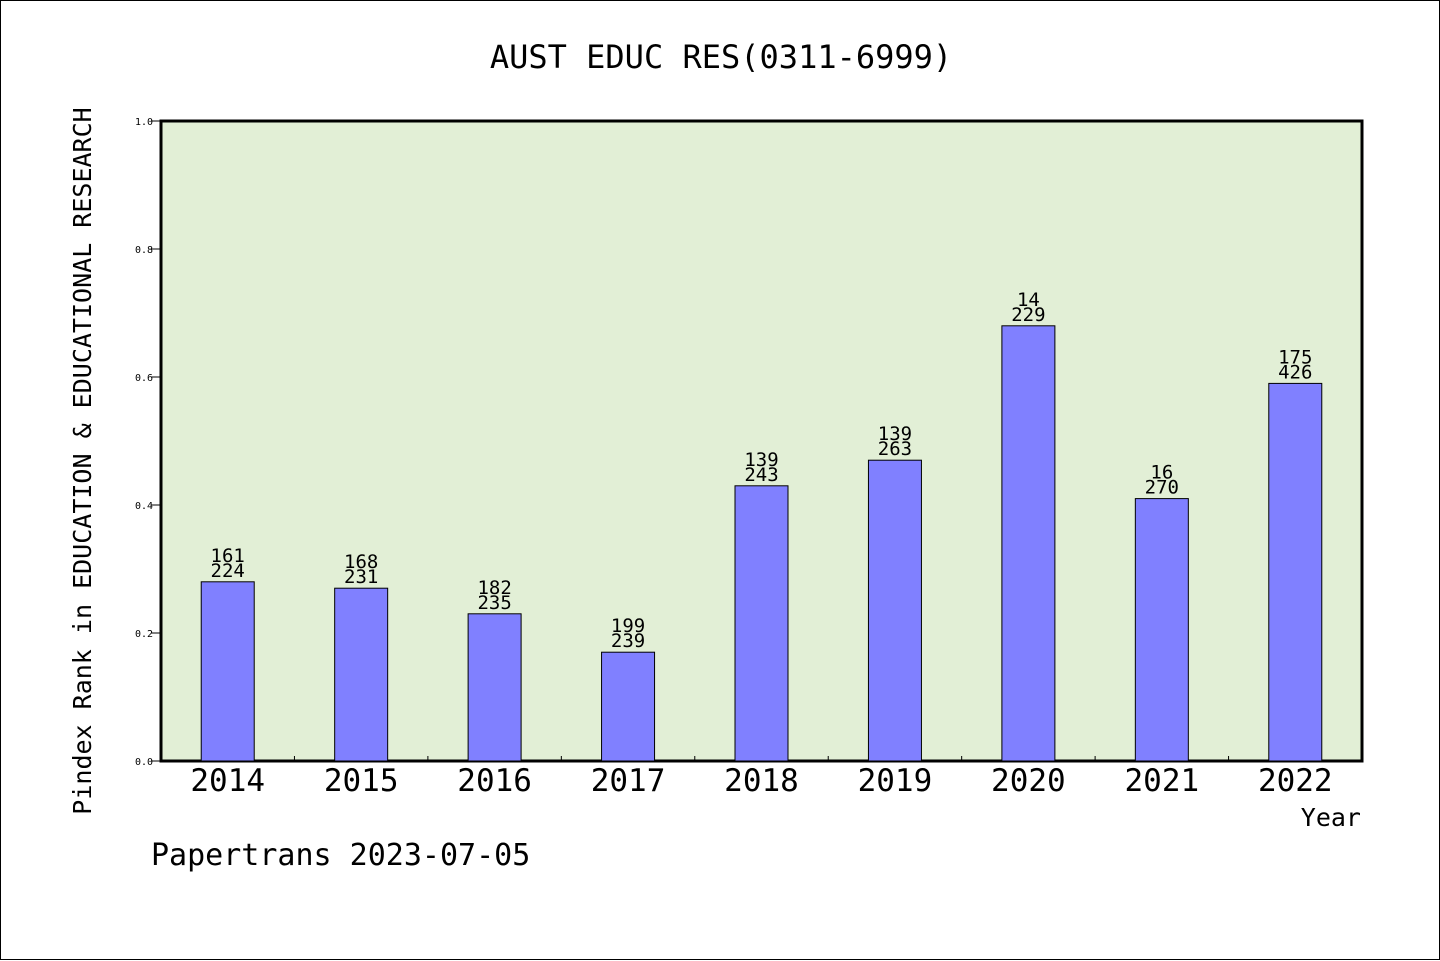 Image resolution: width=1440 pixels, height=961 pixels. Describe the element at coordinates (761, 623) in the screenshot. I see `bar-2018` at that location.